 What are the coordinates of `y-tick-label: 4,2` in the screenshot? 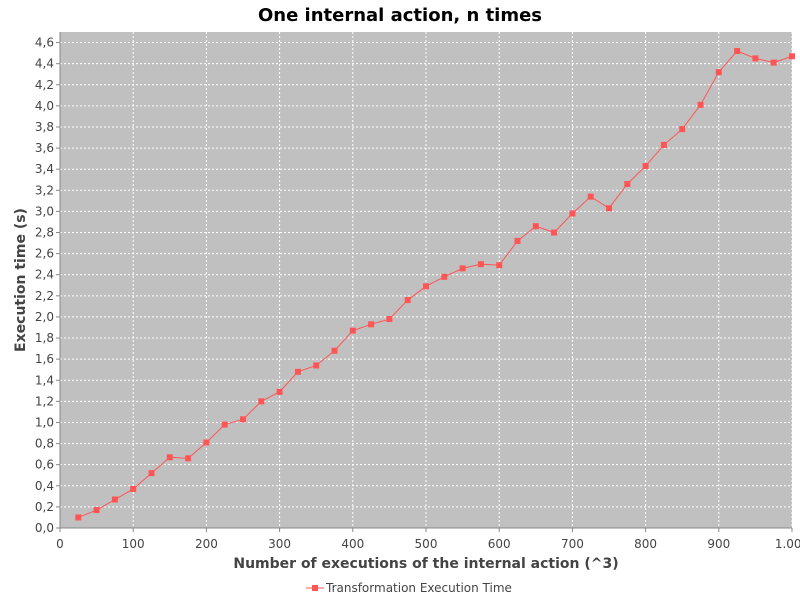 It's located at (44, 85).